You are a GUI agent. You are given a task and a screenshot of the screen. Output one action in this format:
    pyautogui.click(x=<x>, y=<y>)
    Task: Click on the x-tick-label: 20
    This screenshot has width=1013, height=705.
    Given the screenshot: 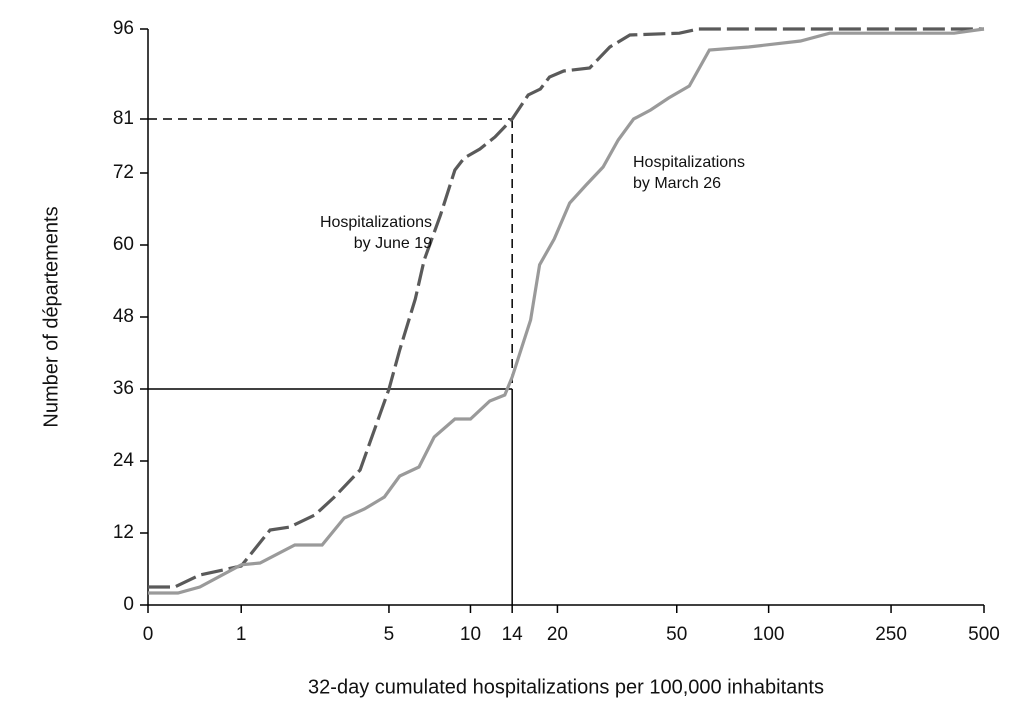 What is the action you would take?
    pyautogui.click(x=557, y=634)
    